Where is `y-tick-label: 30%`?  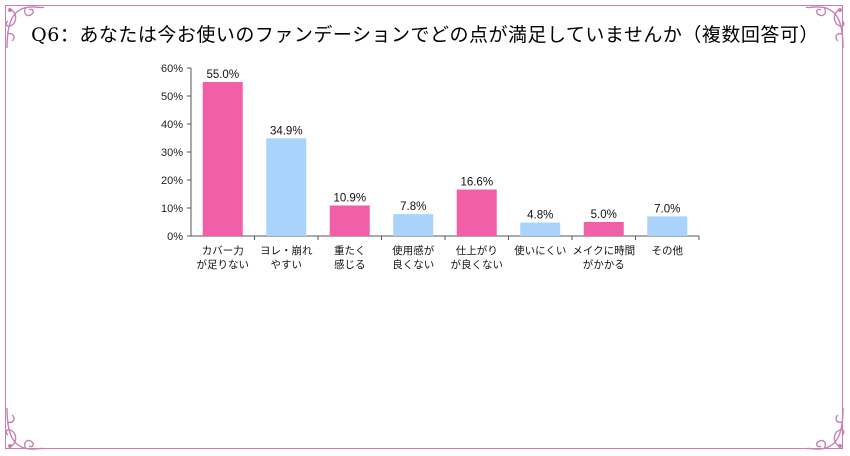 y-tick-label: 30% is located at coordinates (172, 153).